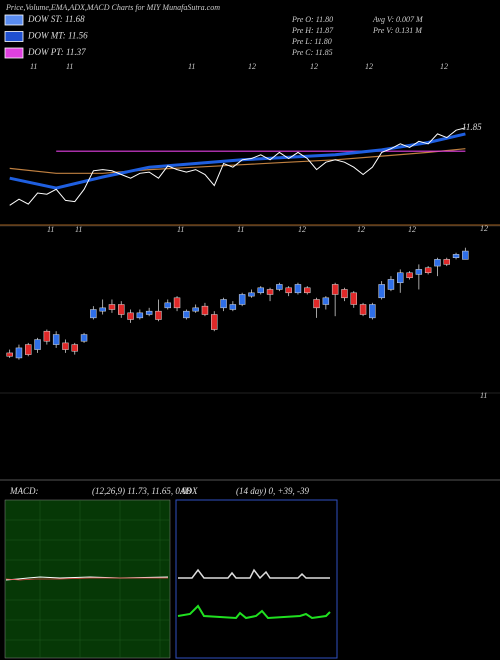  What do you see at coordinates (484, 228) in the screenshot?
I see `y-tick-label: 12` at bounding box center [484, 228].